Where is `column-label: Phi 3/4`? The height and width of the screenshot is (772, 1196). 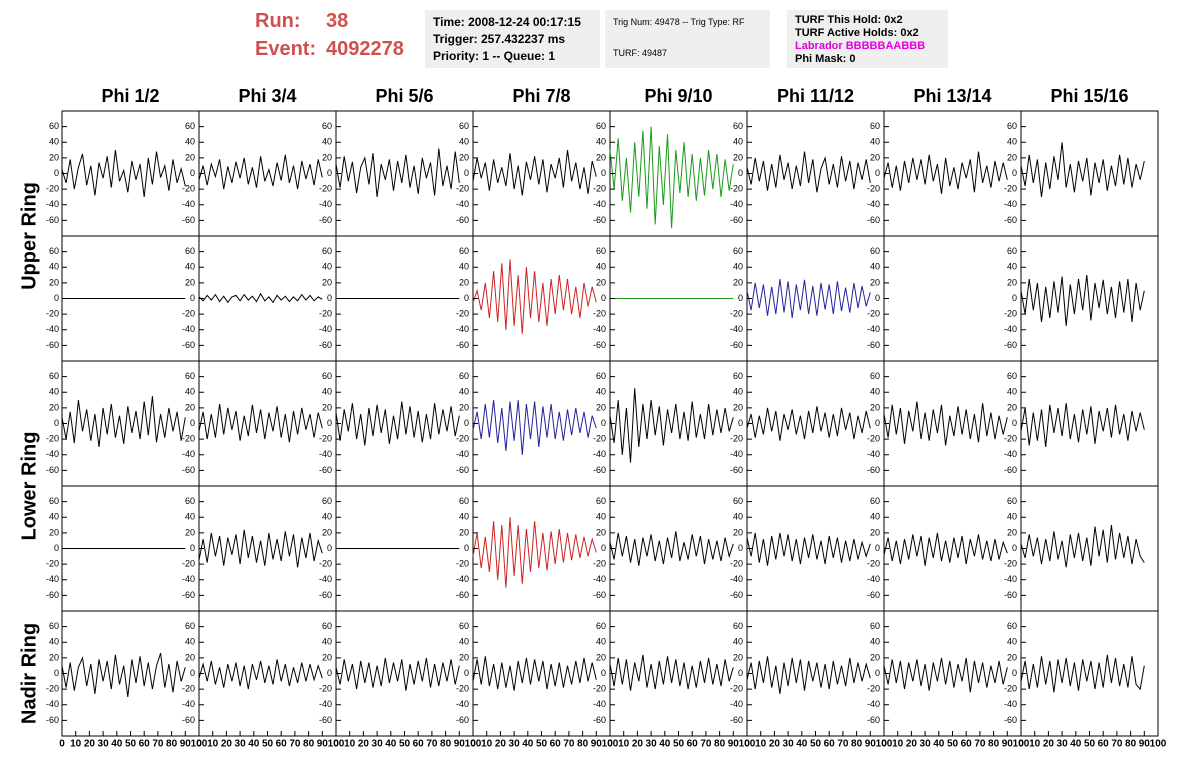
column-label: Phi 3/4 is located at coordinates (267, 96).